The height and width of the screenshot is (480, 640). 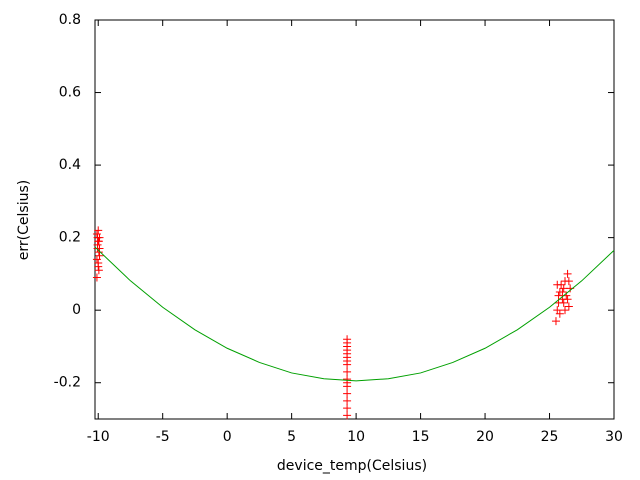 What do you see at coordinates (76, 310) in the screenshot?
I see `y-tick-label: 0` at bounding box center [76, 310].